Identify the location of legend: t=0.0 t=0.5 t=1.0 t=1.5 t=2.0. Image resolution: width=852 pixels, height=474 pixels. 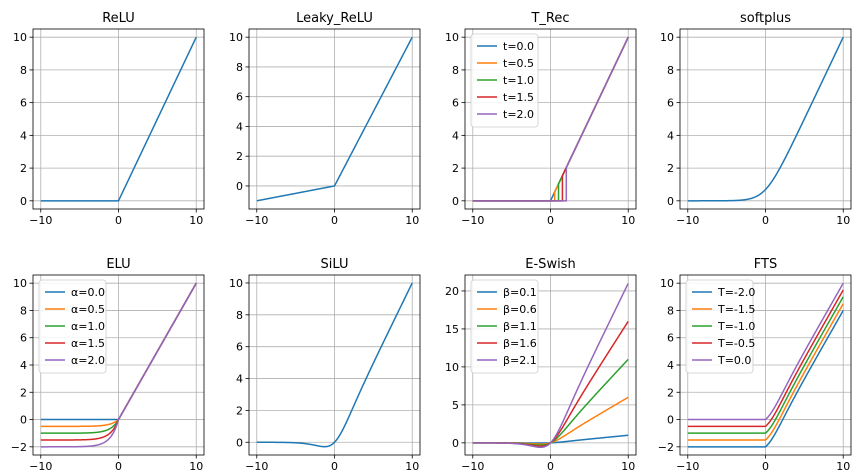
(504, 80).